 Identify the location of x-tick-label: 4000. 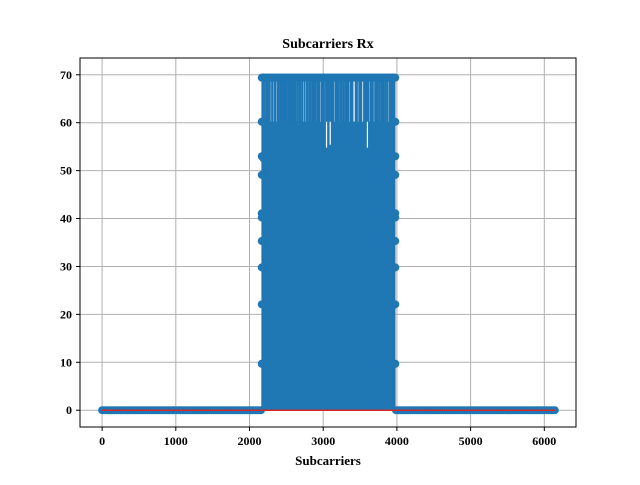
(397, 441).